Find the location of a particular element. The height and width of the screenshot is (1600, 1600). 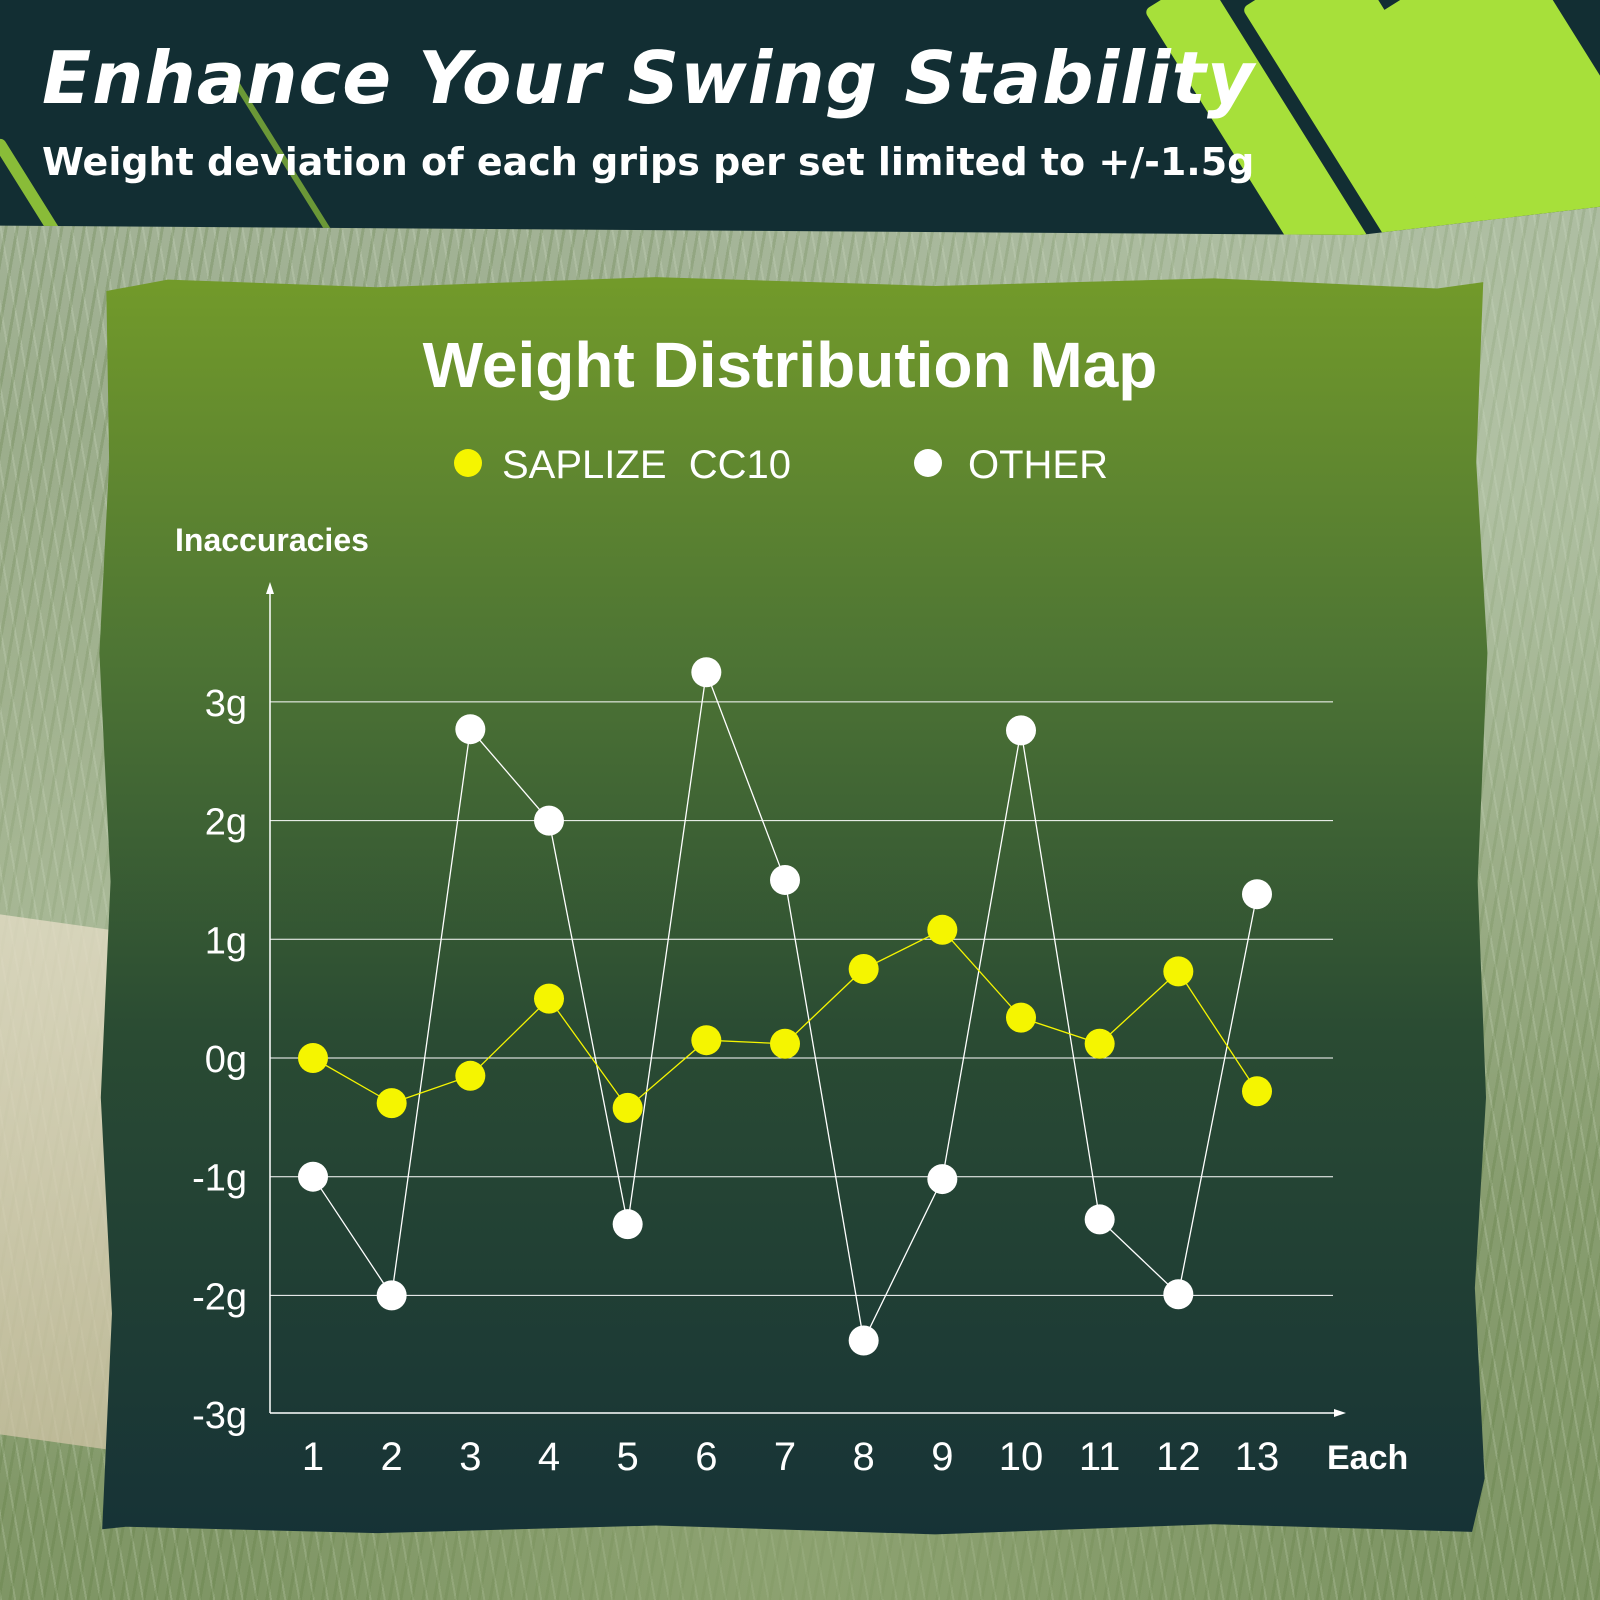

x-axis-arrow is located at coordinates (1340, 1413).